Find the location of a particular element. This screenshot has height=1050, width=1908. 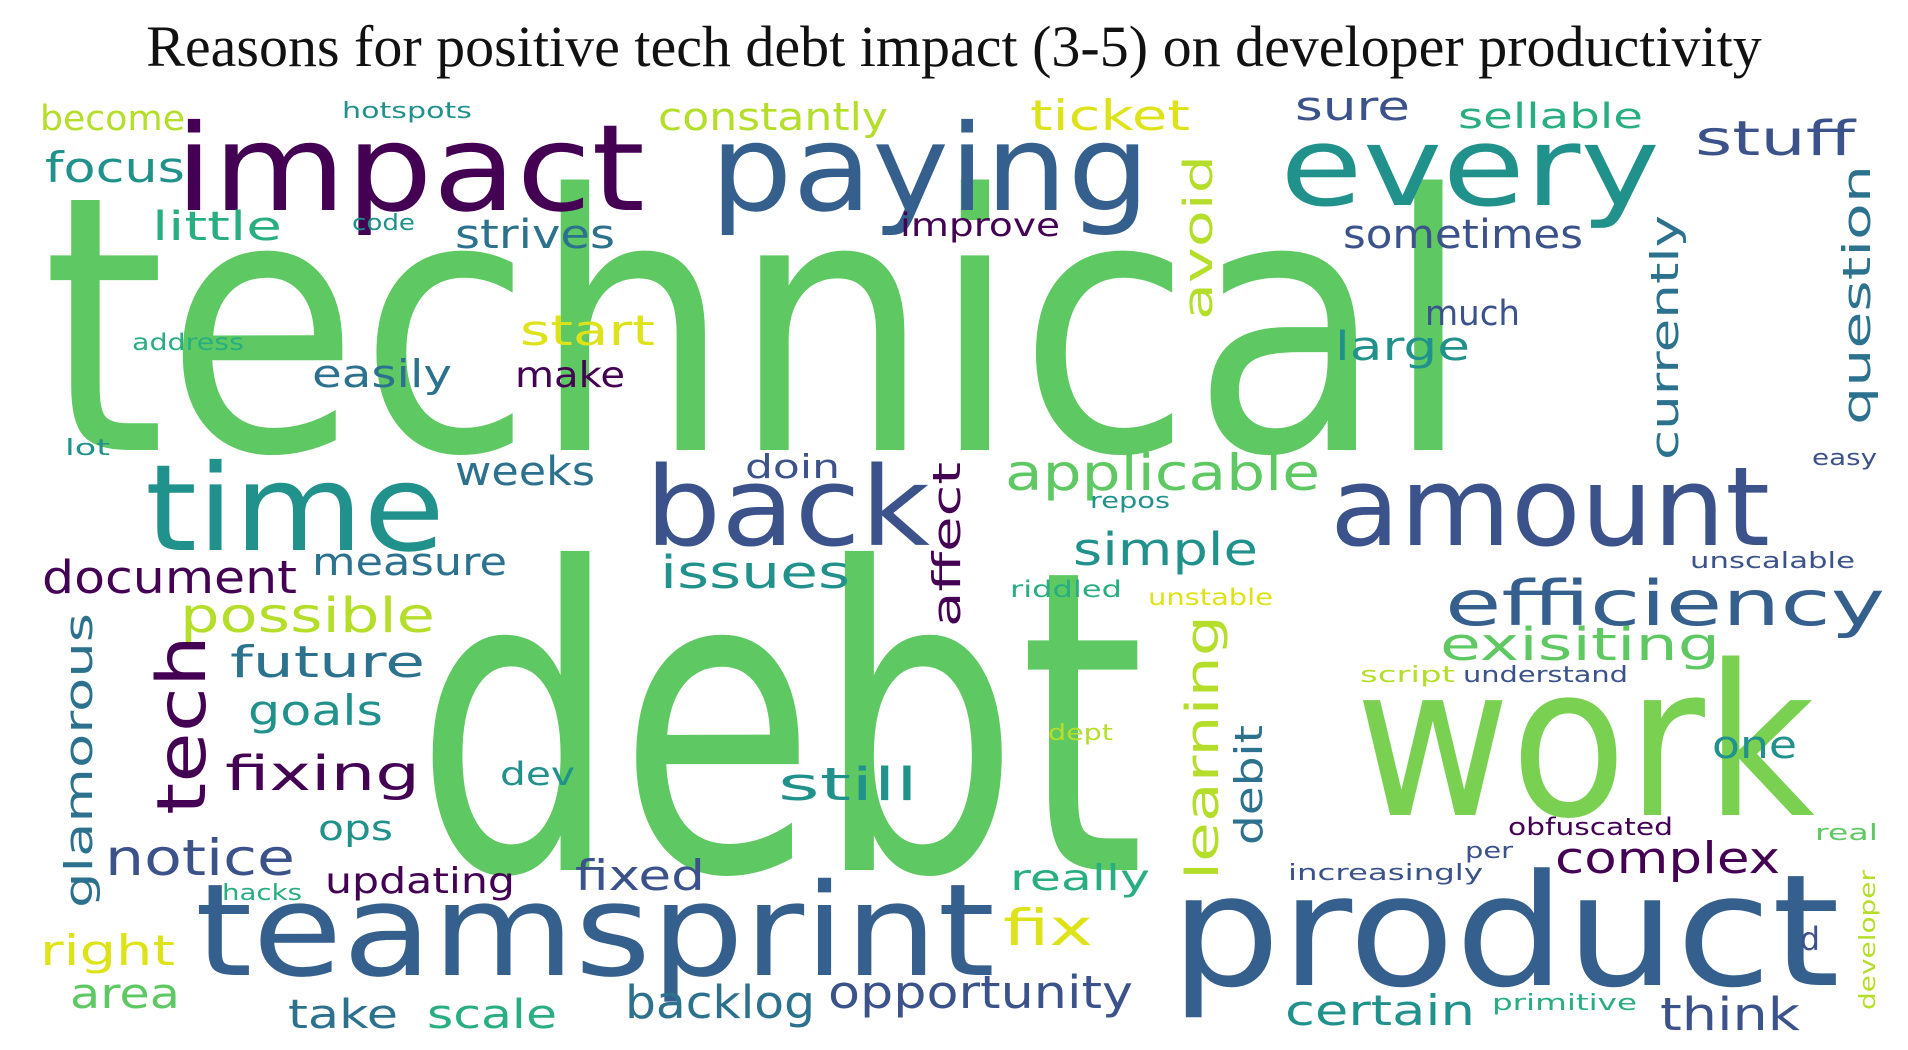

word-repos: repos is located at coordinates (1130, 501).